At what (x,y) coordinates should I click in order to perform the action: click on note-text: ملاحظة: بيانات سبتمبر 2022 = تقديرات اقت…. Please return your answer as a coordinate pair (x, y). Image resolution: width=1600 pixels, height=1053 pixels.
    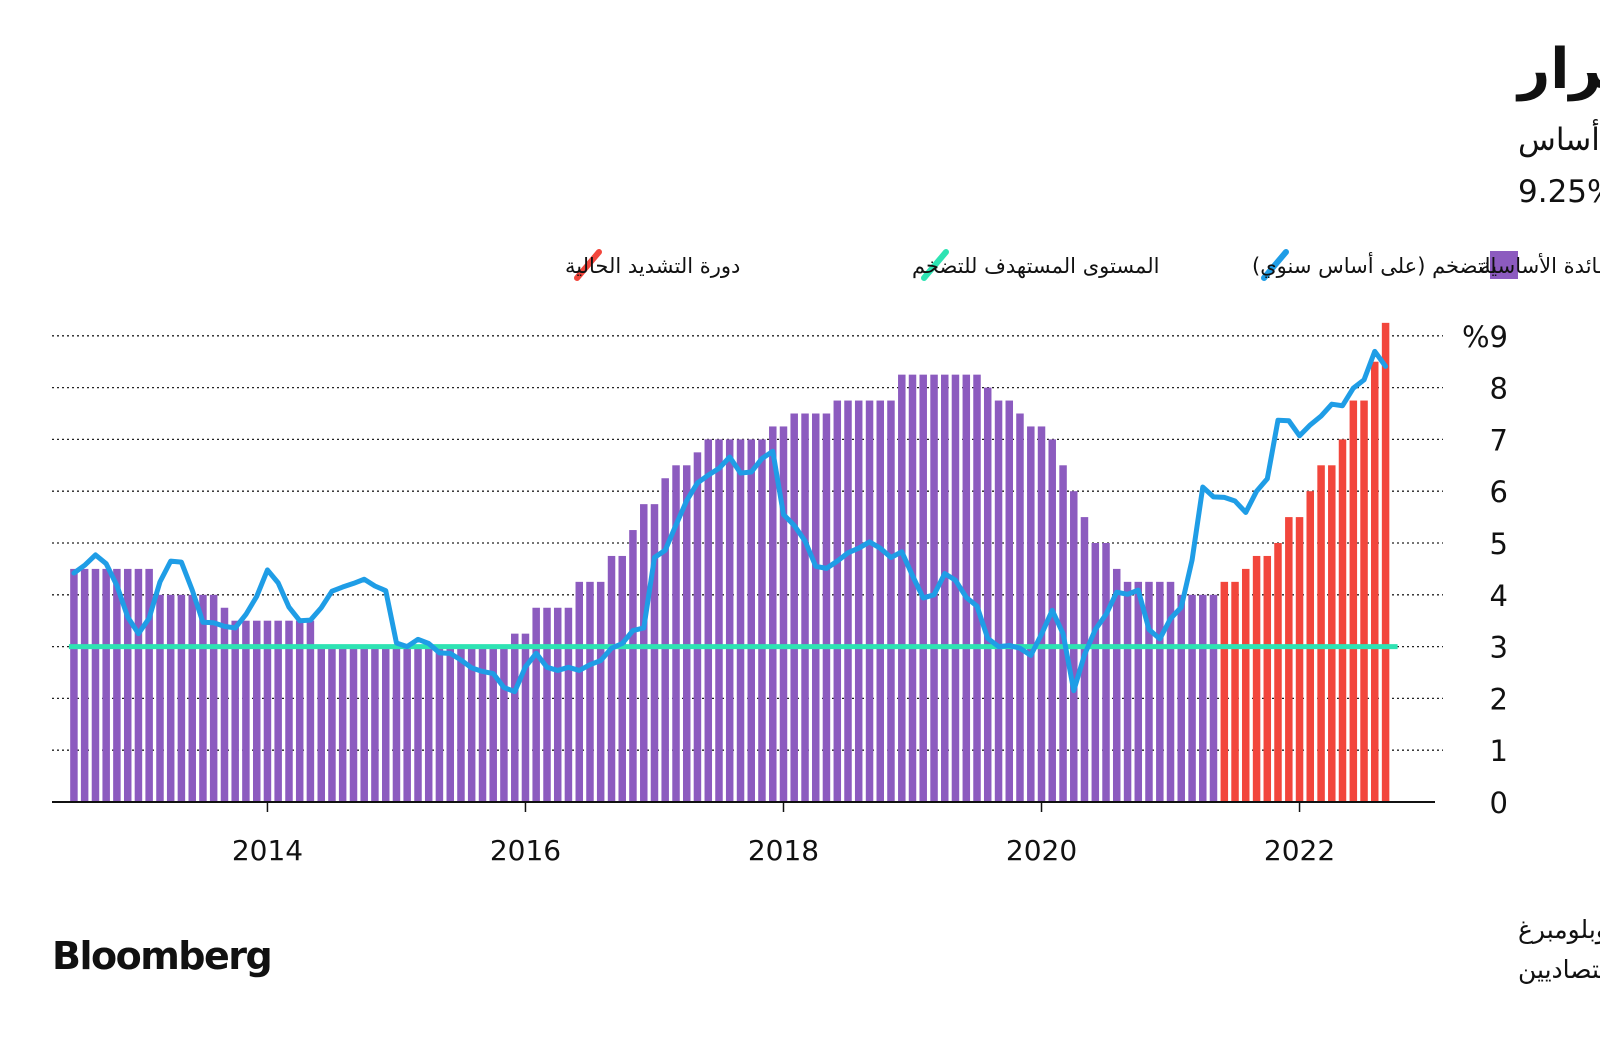
    Looking at the image, I should click on (1559, 969).